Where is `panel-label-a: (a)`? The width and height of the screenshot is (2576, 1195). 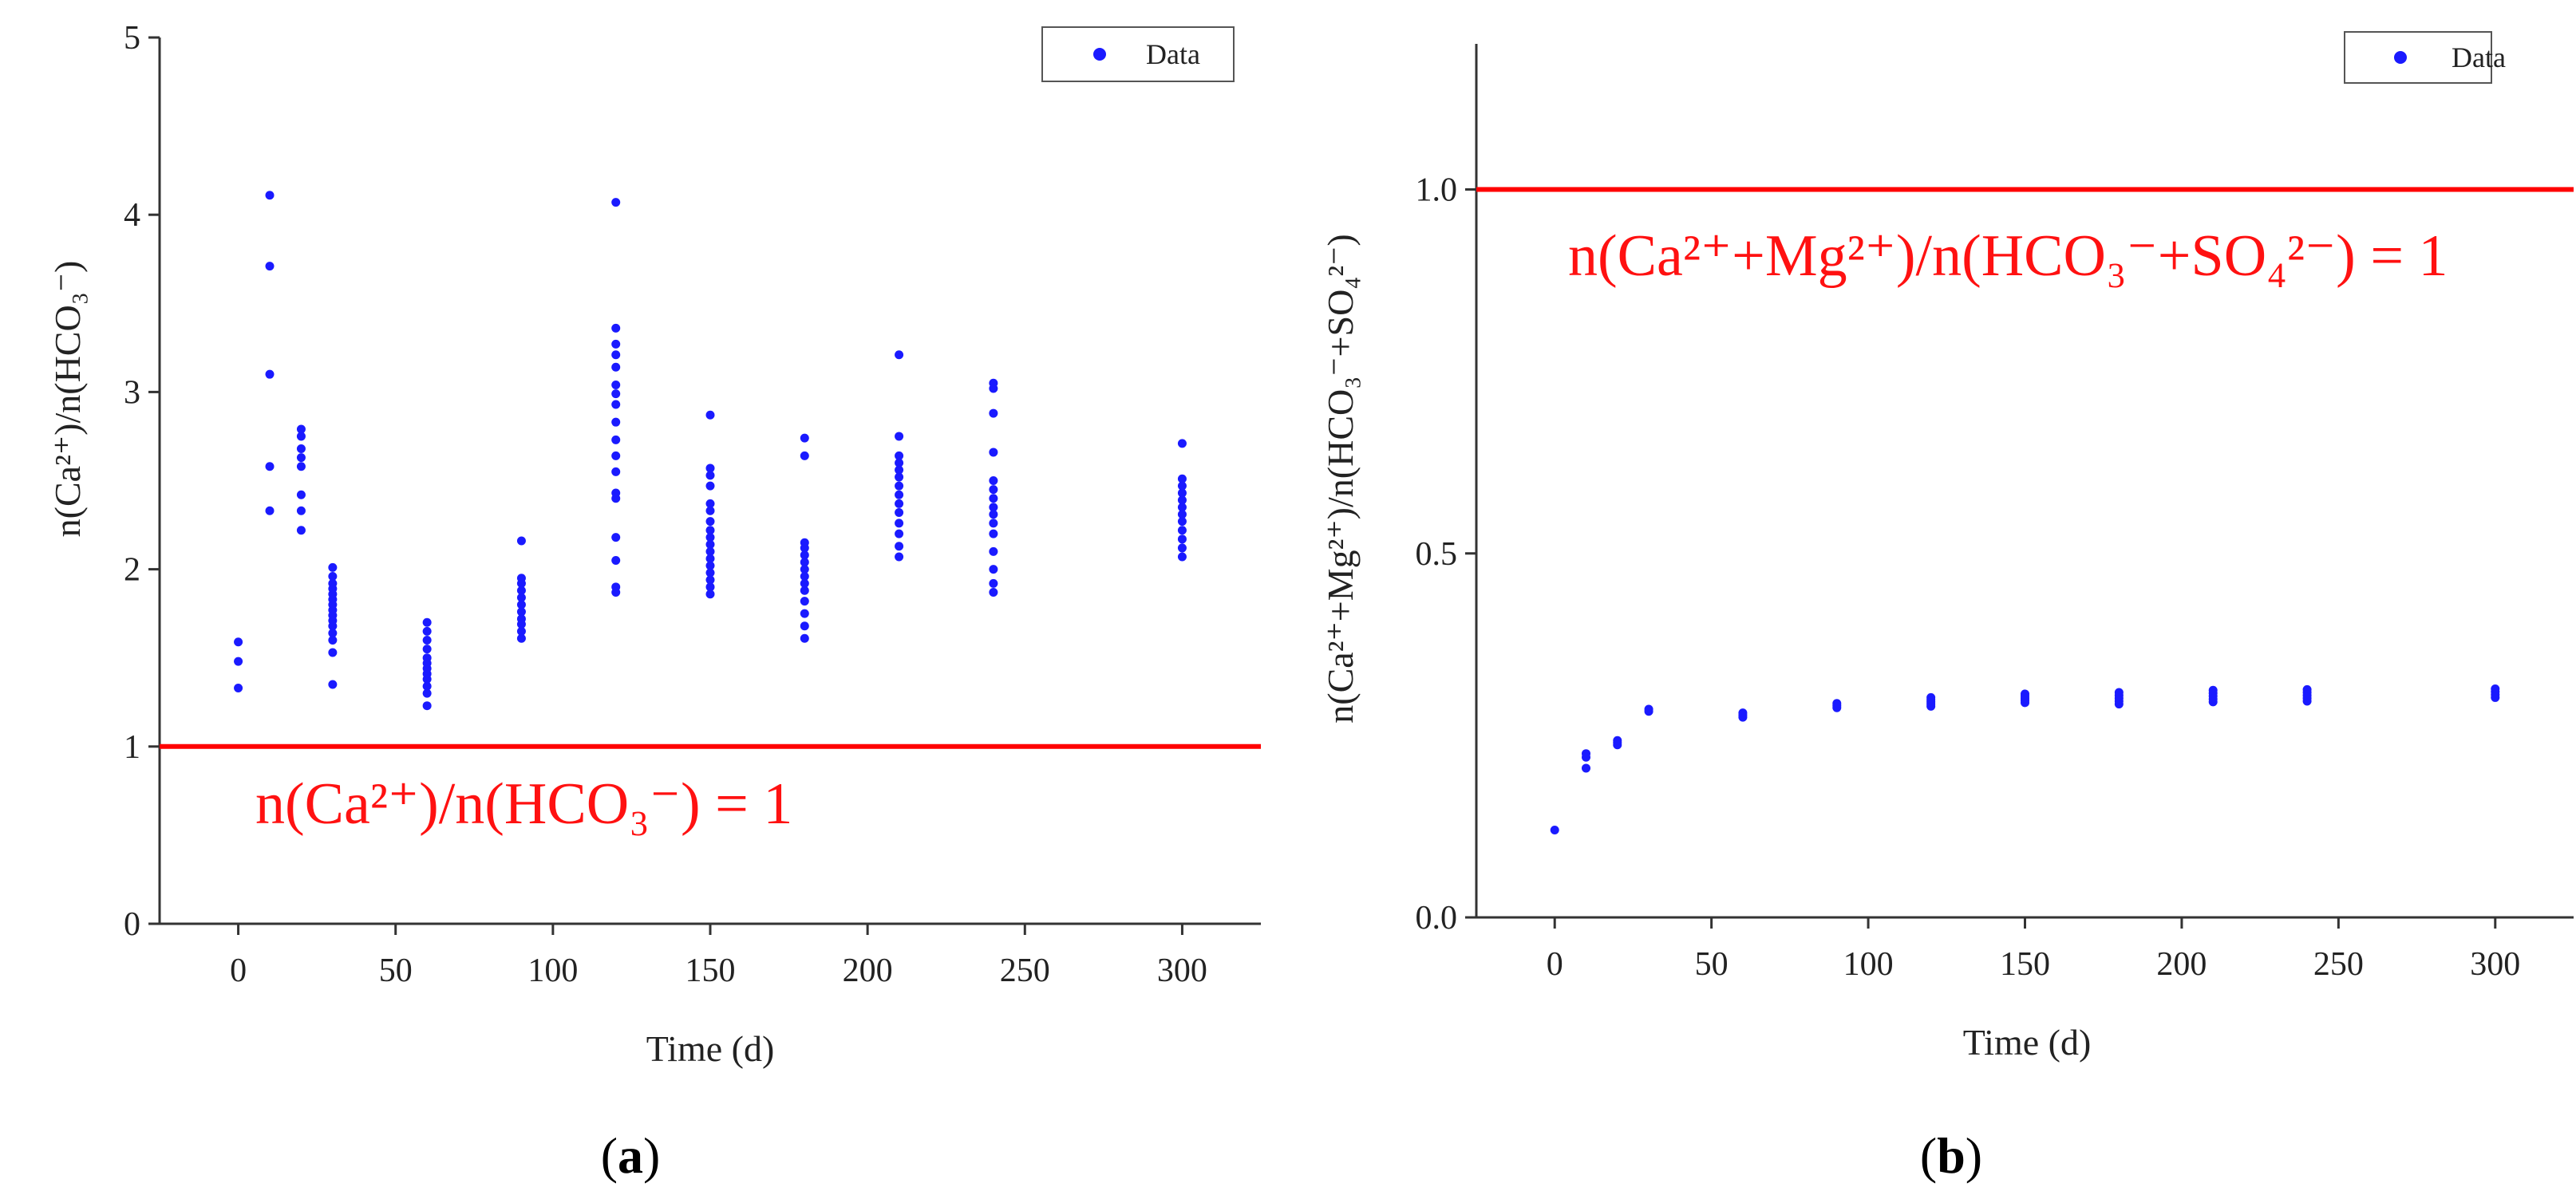 panel-label-a: (a) is located at coordinates (631, 1155).